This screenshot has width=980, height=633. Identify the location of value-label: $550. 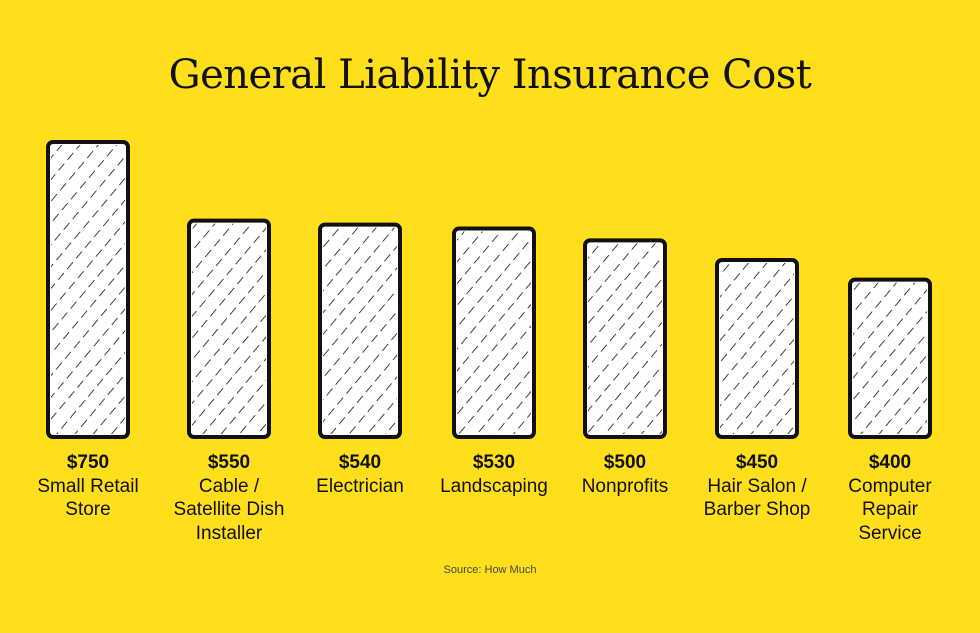
(229, 462).